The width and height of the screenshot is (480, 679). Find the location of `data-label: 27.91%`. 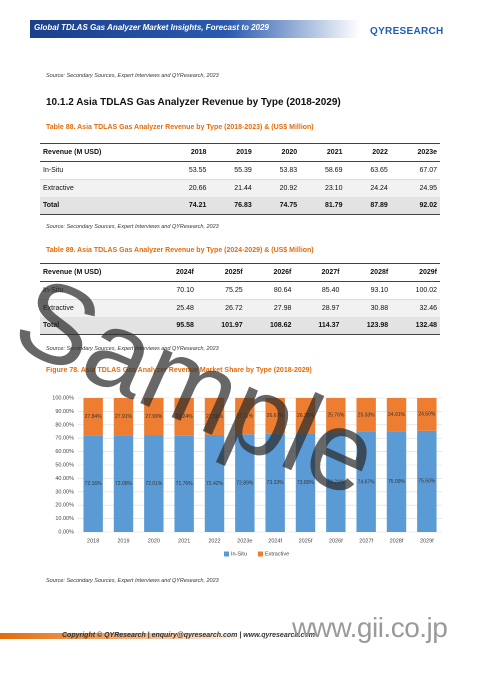

data-label: 27.91% is located at coordinates (124, 417).